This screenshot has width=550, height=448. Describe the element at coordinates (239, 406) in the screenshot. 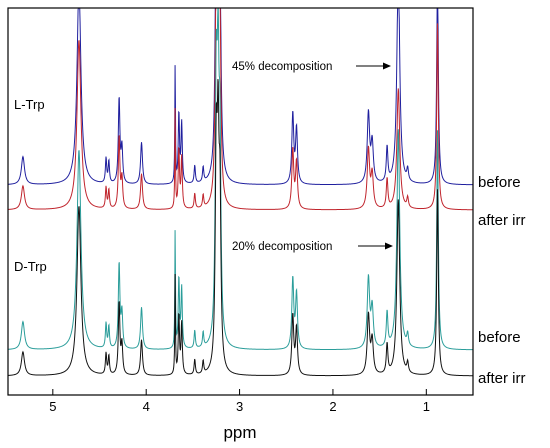

I see `x-tick-label: 3` at that location.